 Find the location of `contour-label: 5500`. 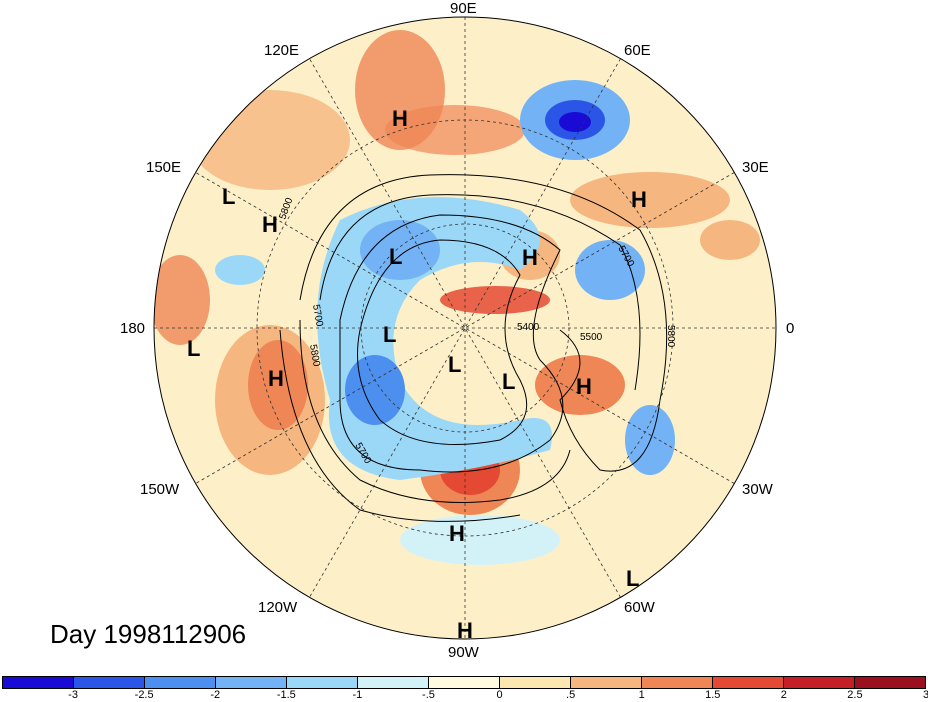

contour-label: 5500 is located at coordinates (591, 337).